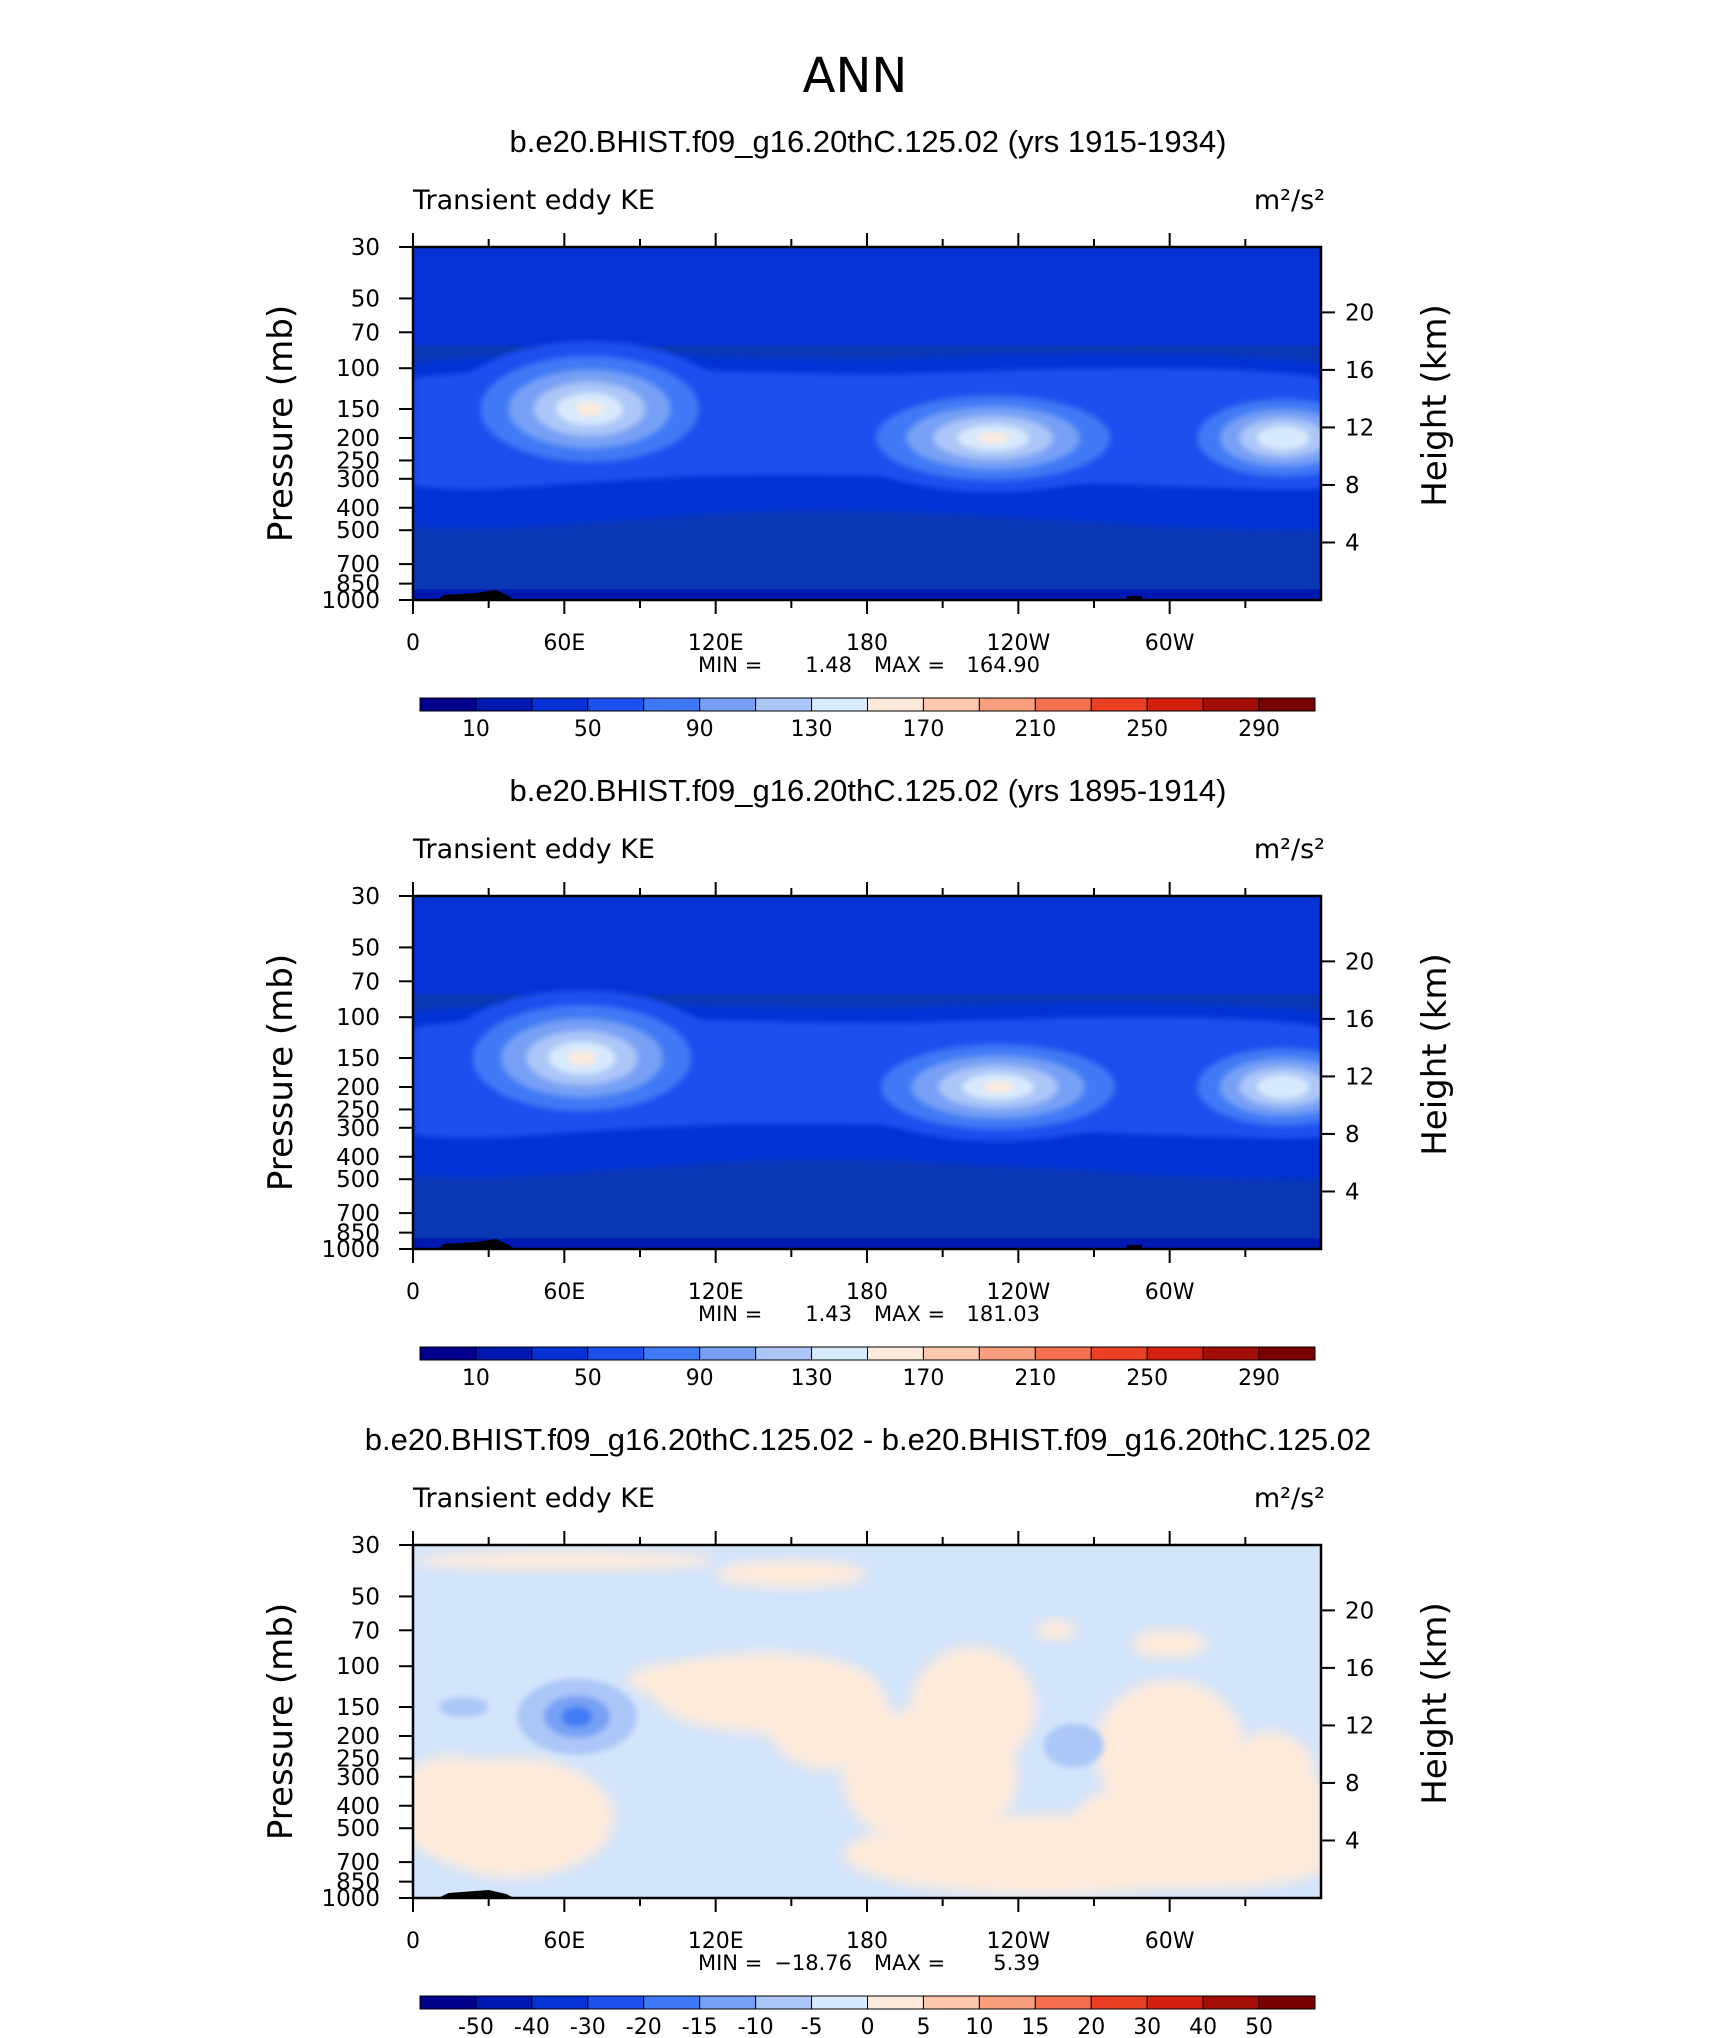 The width and height of the screenshot is (1710, 2038). What do you see at coordinates (923, 2026) in the screenshot?
I see `colorbar-label: 5` at bounding box center [923, 2026].